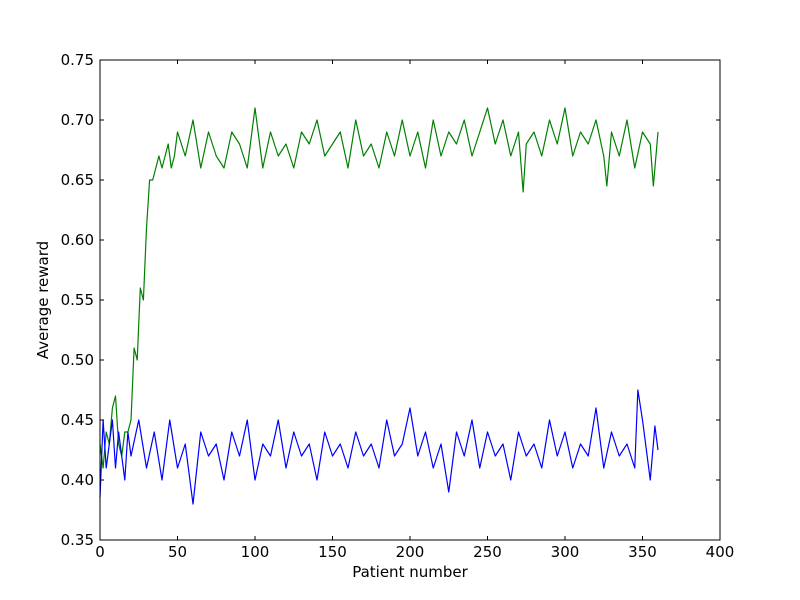 This screenshot has height=600, width=800. Describe the element at coordinates (410, 572) in the screenshot. I see `x-axis-label: Patient number` at that location.